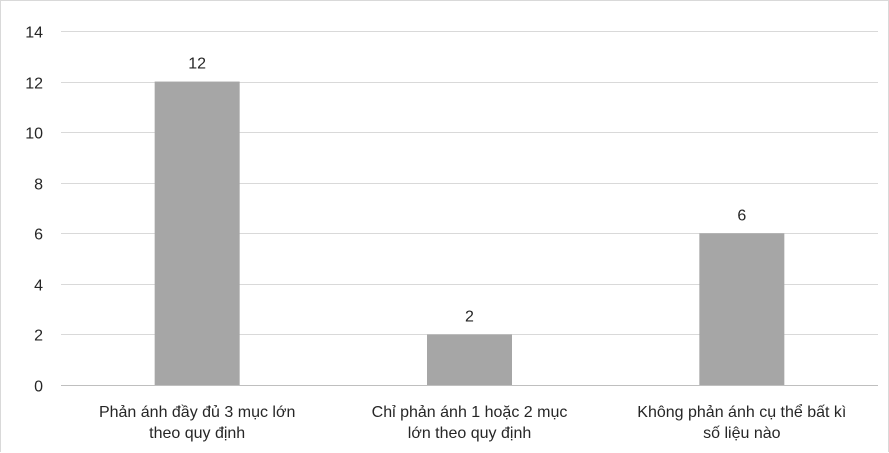 Image resolution: width=889 pixels, height=453 pixels. Describe the element at coordinates (38, 185) in the screenshot. I see `y-tick-label: 8` at that location.